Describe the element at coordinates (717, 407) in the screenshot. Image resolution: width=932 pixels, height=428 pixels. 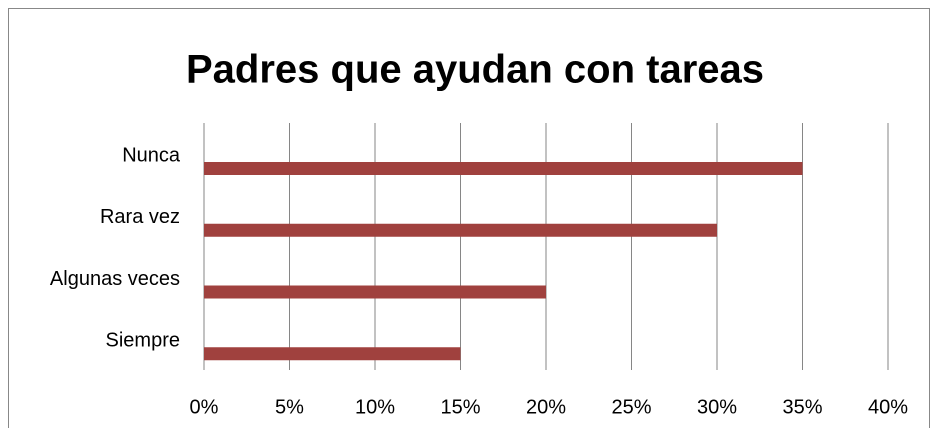
I see `x-tick-label: 30%` at that location.